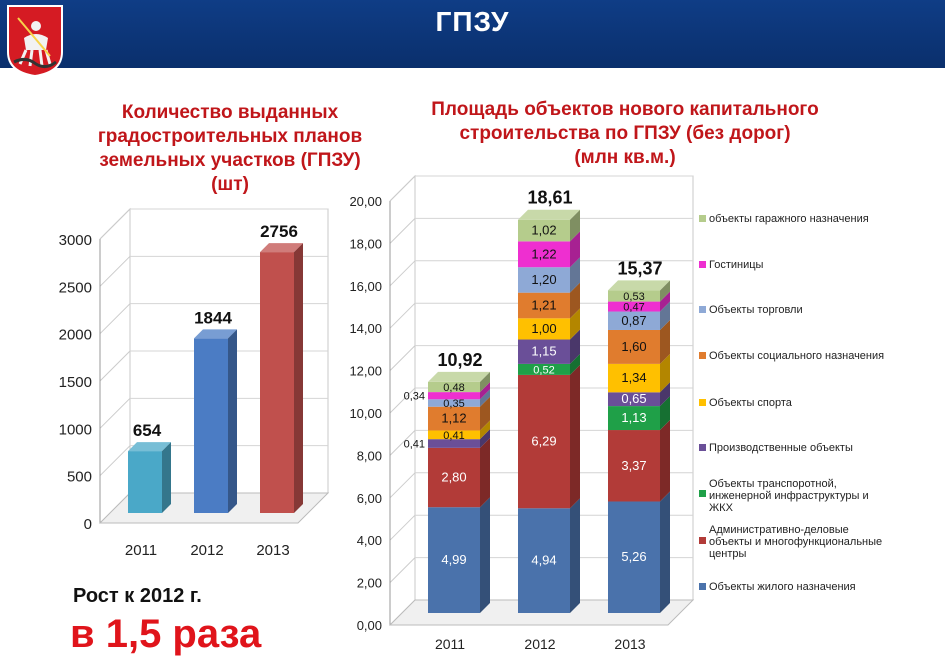  I want to click on segment-value-label: 1,13, so click(633, 417).